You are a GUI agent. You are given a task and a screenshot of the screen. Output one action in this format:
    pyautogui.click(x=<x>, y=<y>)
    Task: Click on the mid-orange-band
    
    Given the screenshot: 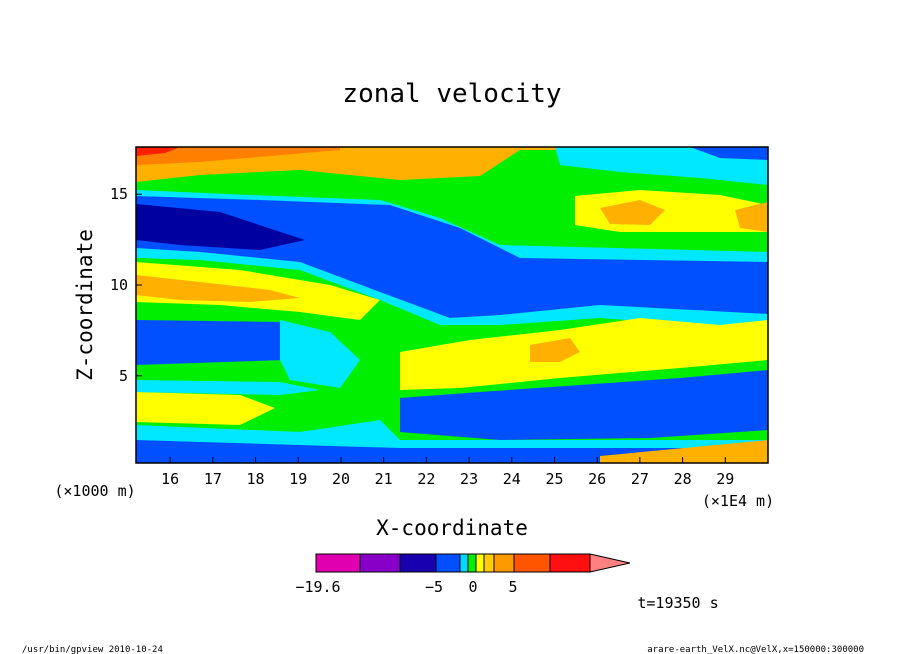 What is the action you would take?
    pyautogui.click(x=218, y=288)
    